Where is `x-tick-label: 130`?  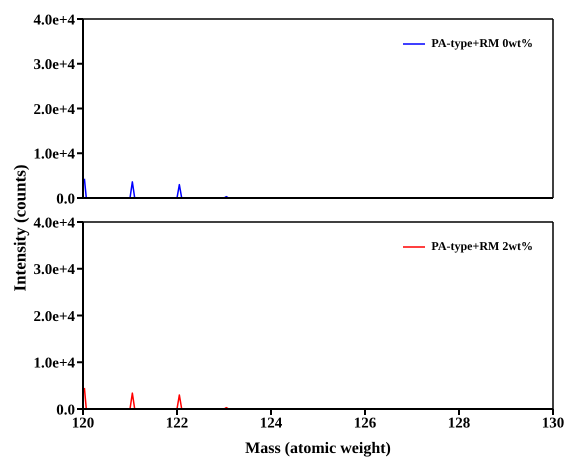
x-tick-label: 130 is located at coordinates (553, 424).